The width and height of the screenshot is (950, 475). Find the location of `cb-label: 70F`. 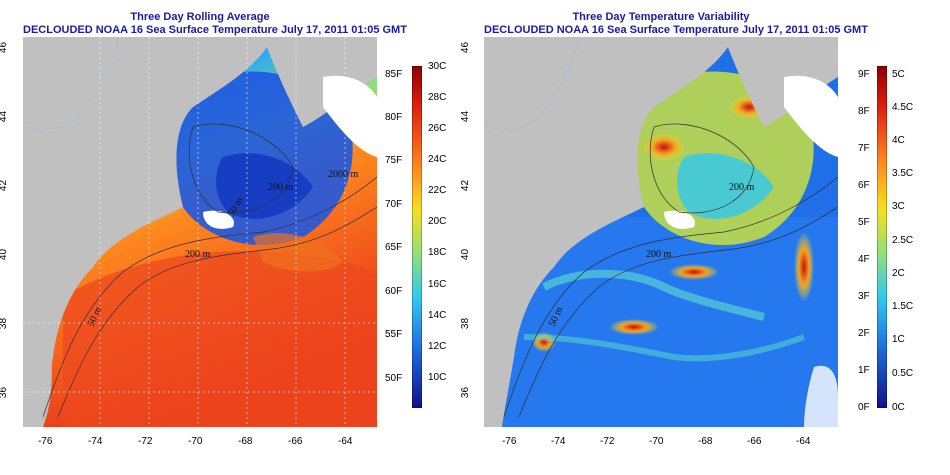

cb-label: 70F is located at coordinates (394, 204).